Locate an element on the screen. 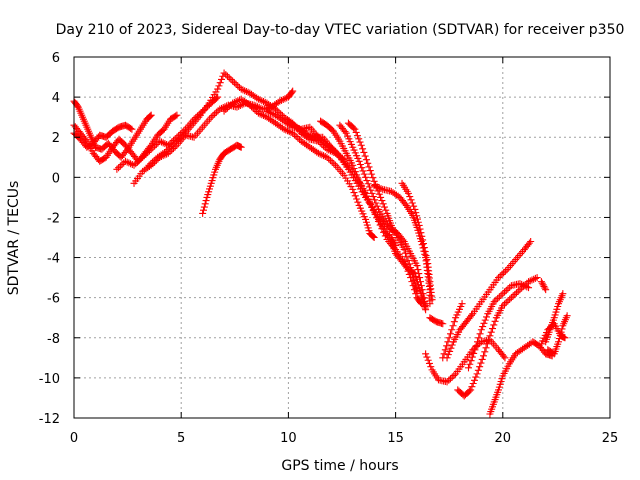 The height and width of the screenshot is (480, 640). y-tick-label: -8 is located at coordinates (53, 339).